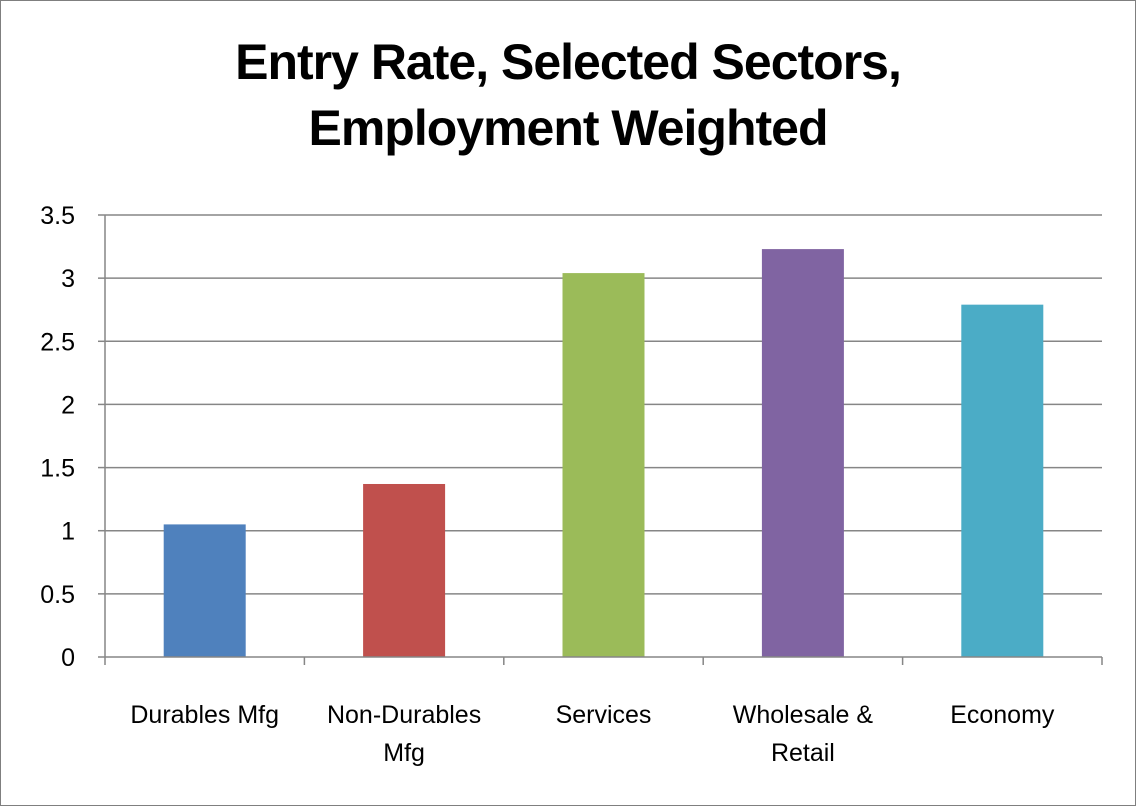 The image size is (1136, 806). Describe the element at coordinates (57, 595) in the screenshot. I see `y-tick-label: 0.5` at that location.